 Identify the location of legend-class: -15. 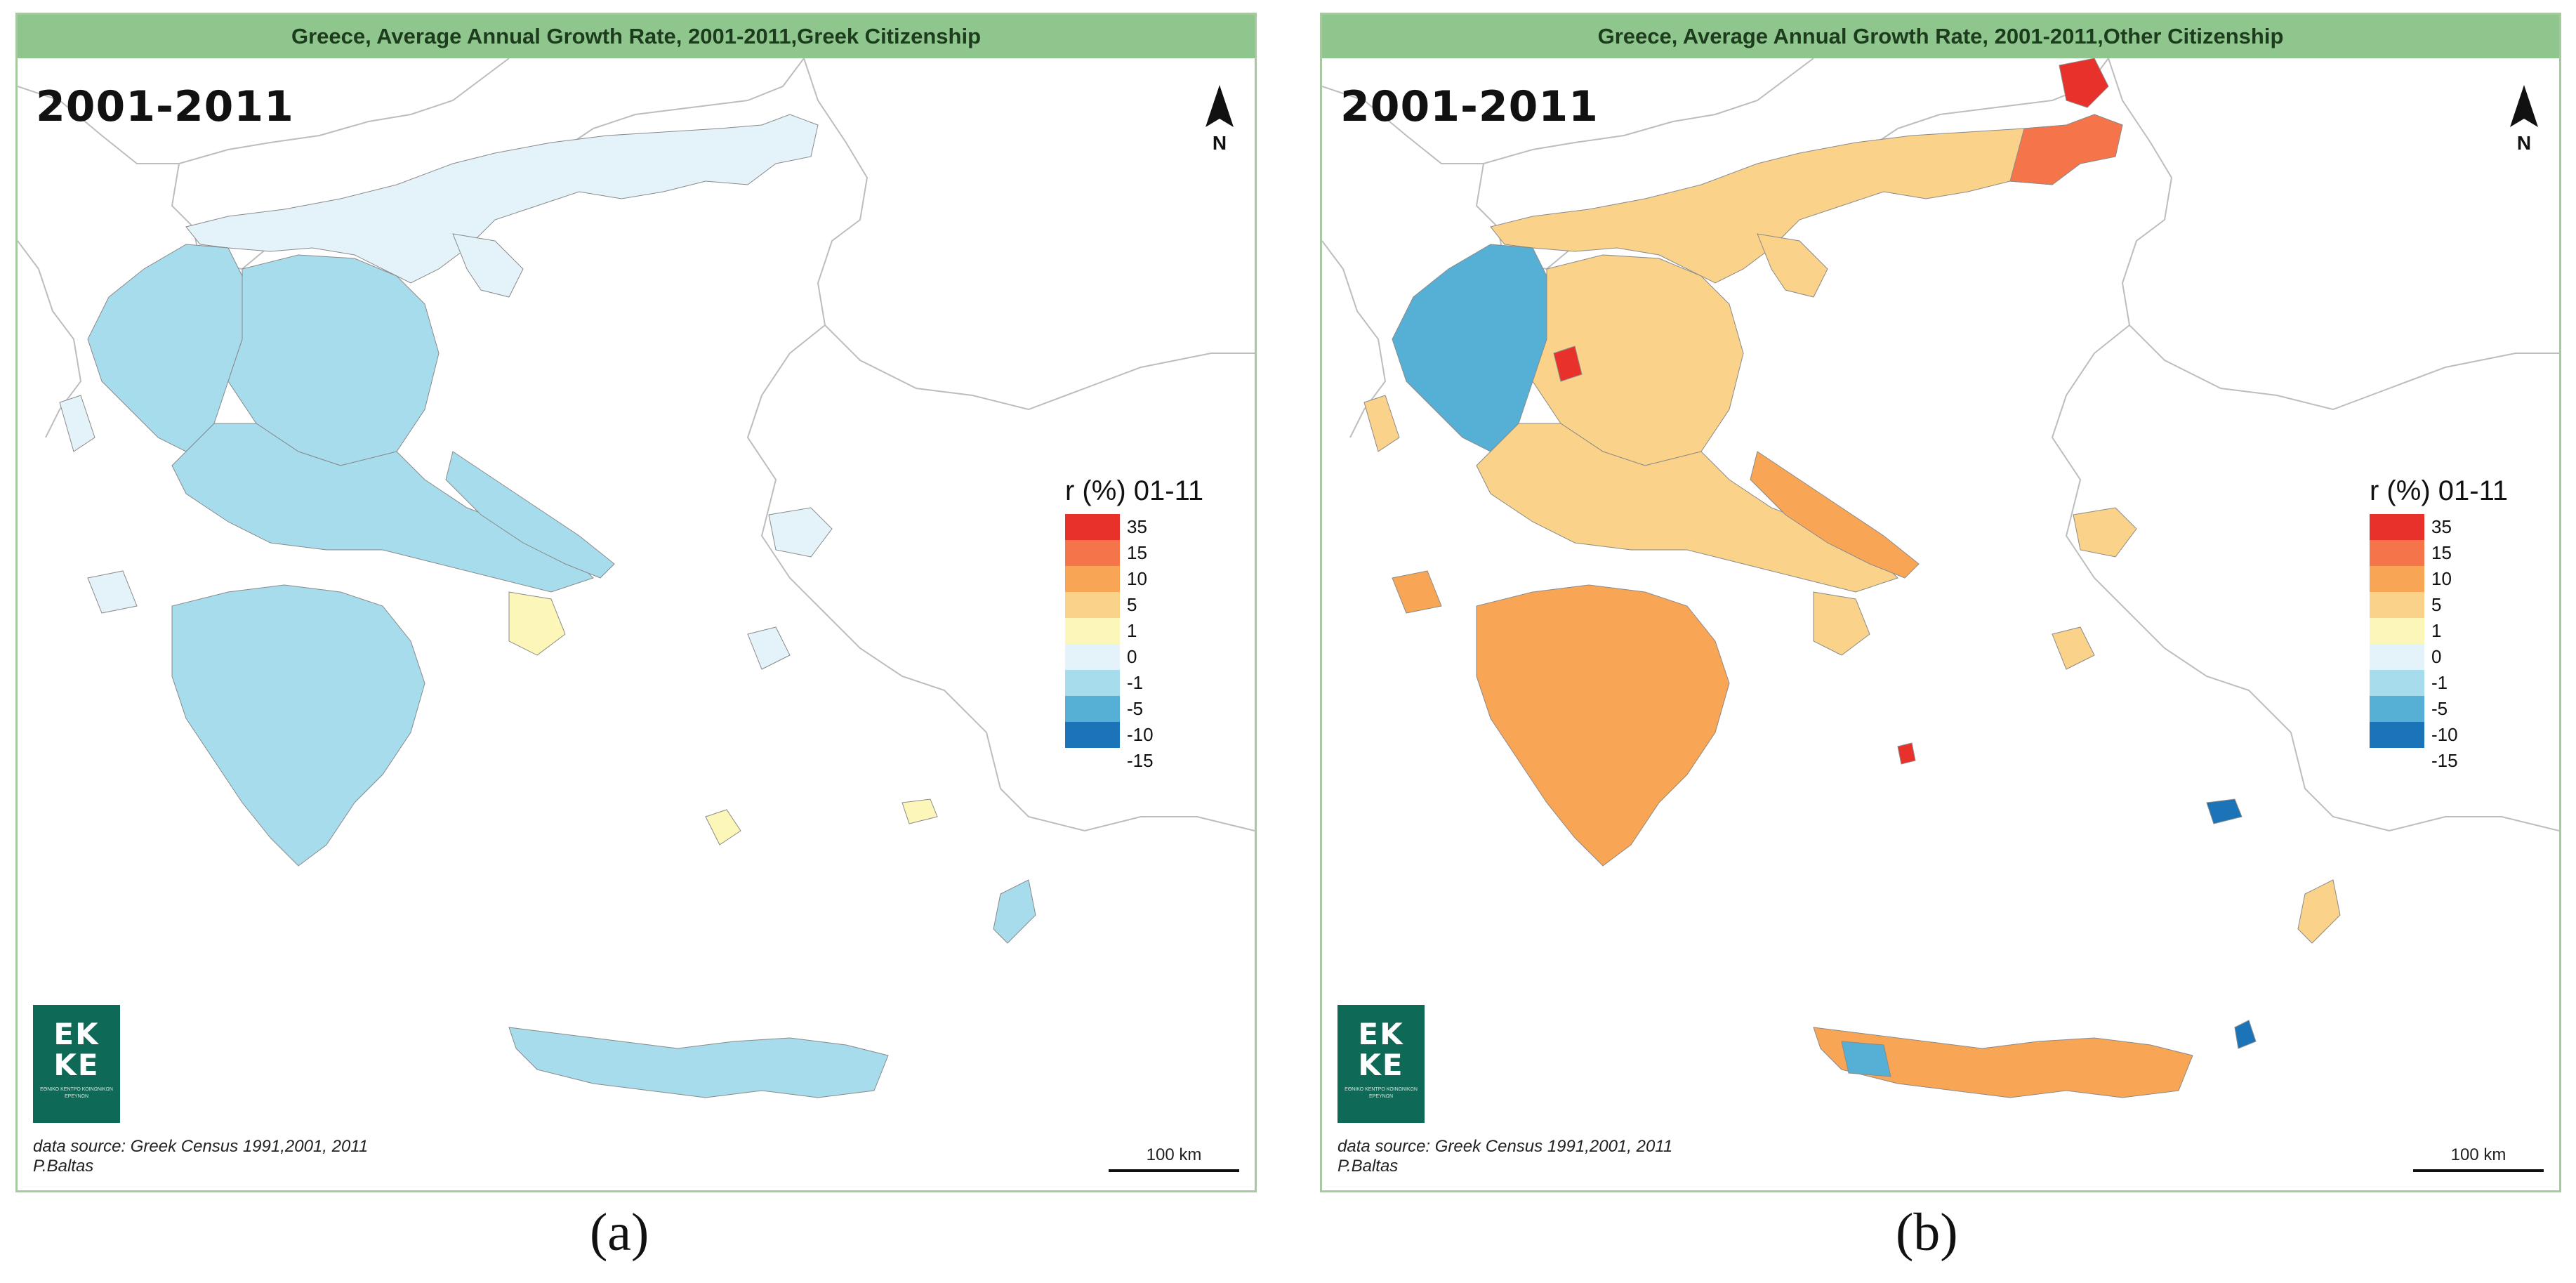
(1149, 761).